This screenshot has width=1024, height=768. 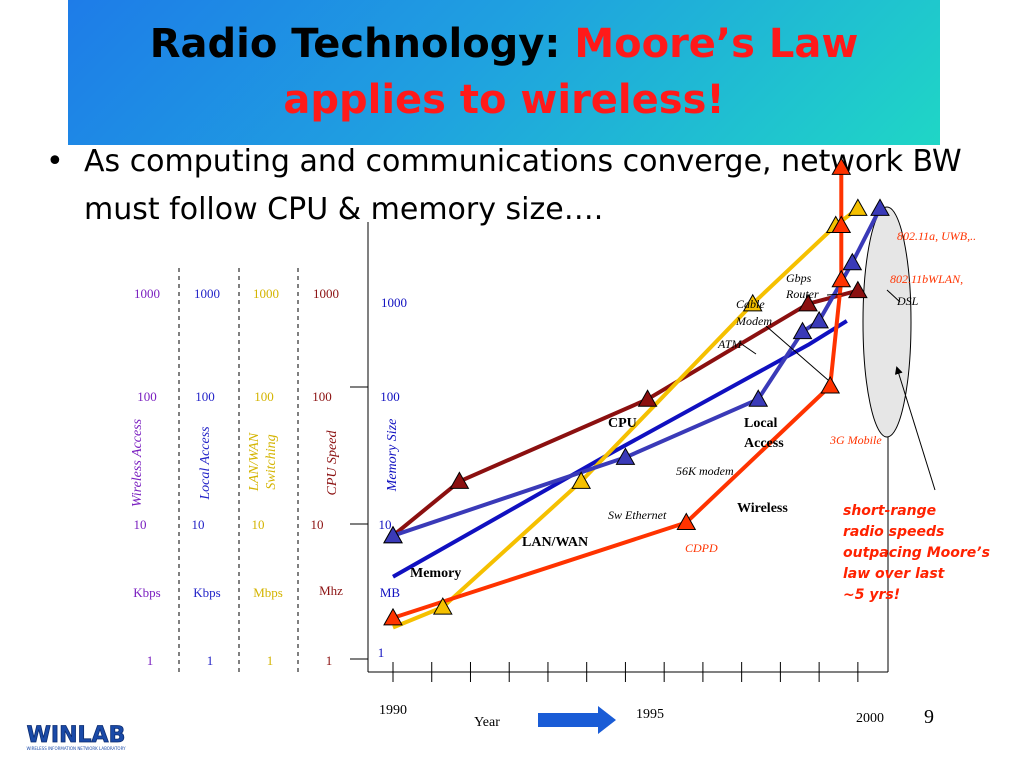 What do you see at coordinates (705, 471) in the screenshot?
I see `annotation-56k-modem: 56K modem` at bounding box center [705, 471].